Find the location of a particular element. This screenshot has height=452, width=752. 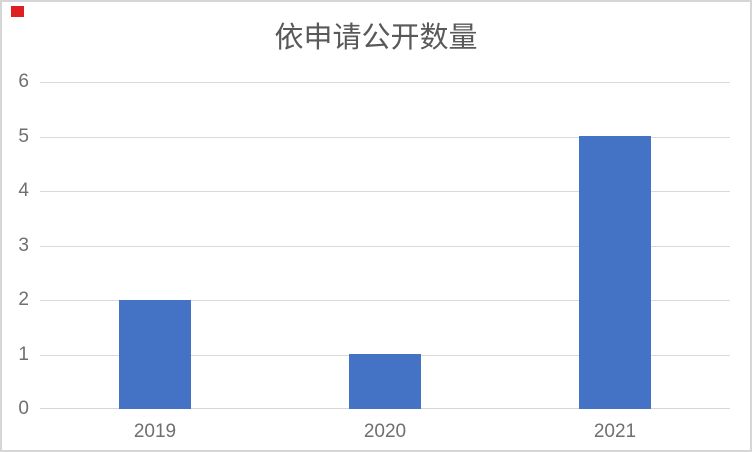

x-tick-label-2021: 2021 is located at coordinates (615, 431).